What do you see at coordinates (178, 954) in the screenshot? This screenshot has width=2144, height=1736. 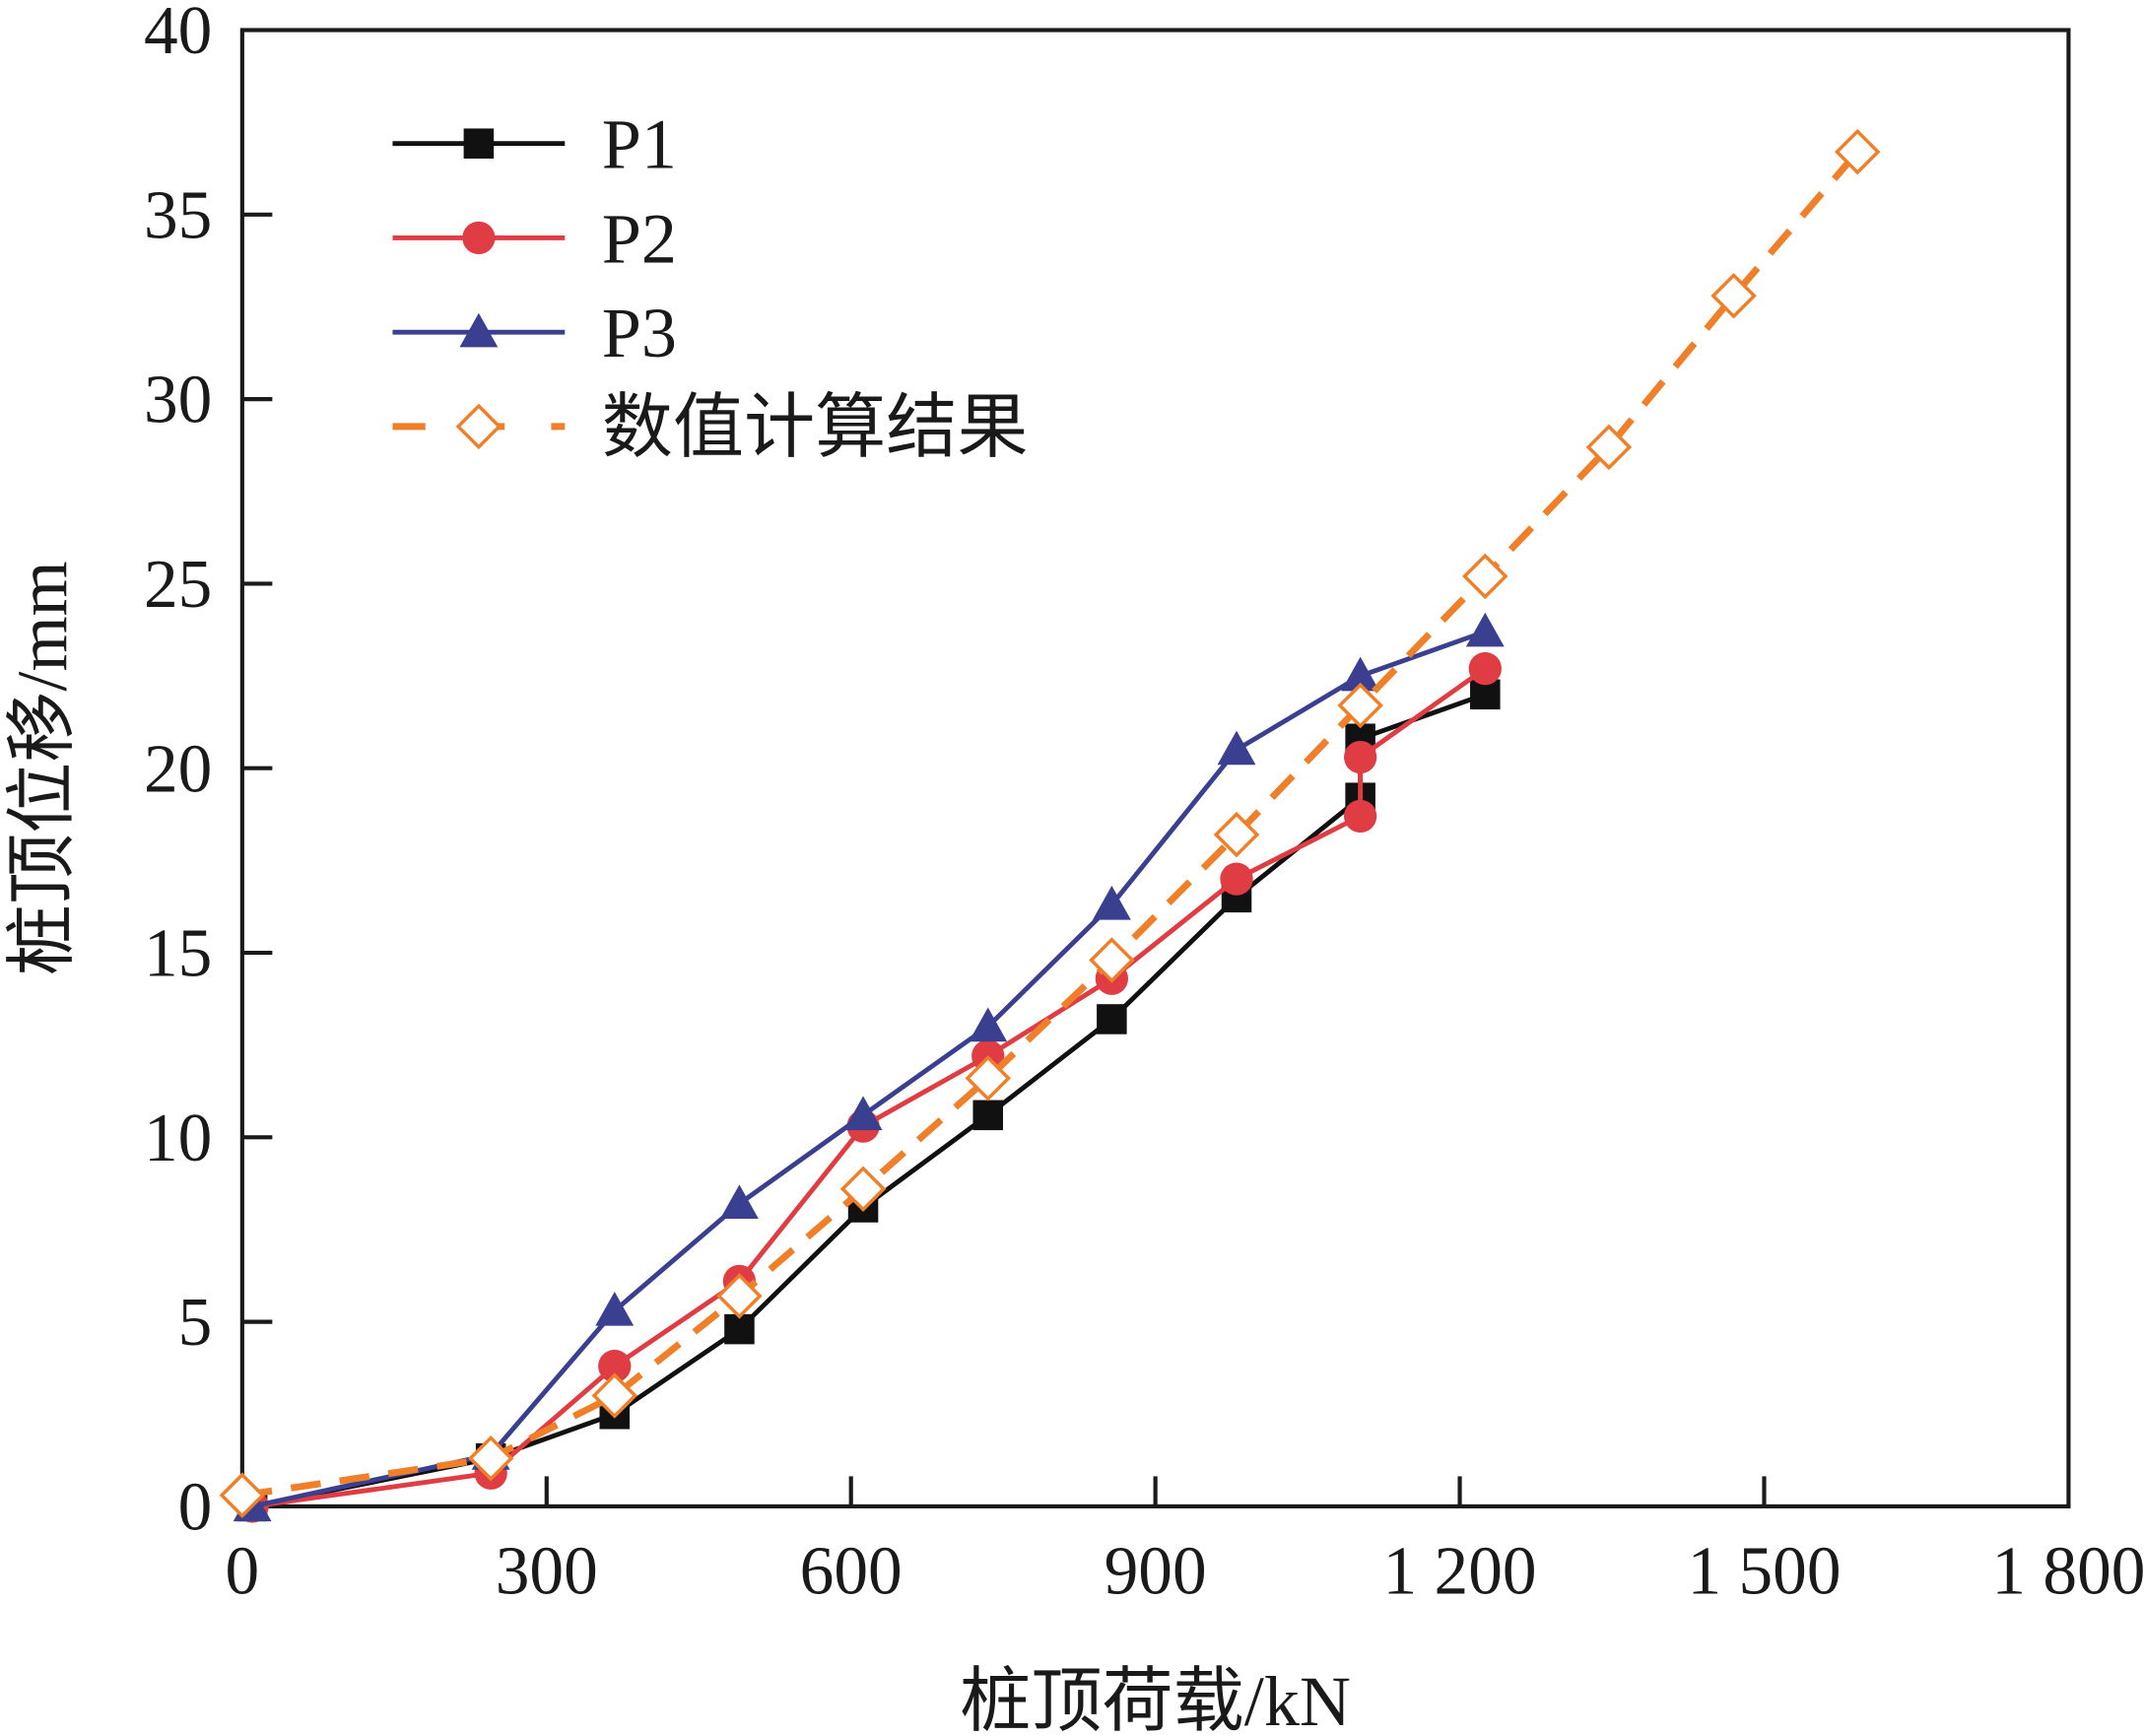 I see `y-tick-label: 15` at bounding box center [178, 954].